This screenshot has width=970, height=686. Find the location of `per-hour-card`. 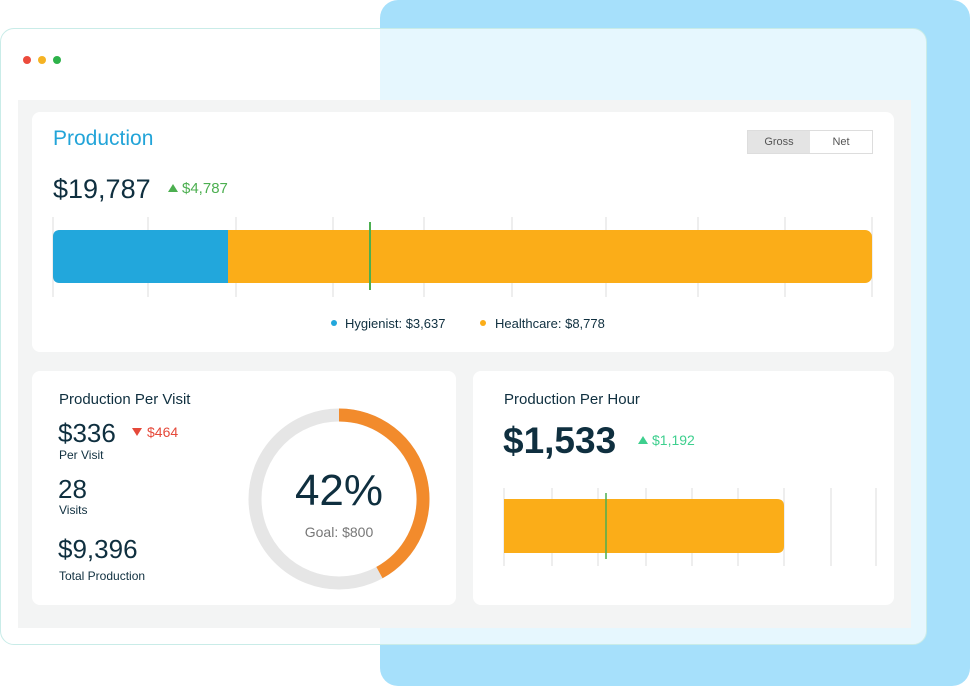

per-hour-card is located at coordinates (683, 488).